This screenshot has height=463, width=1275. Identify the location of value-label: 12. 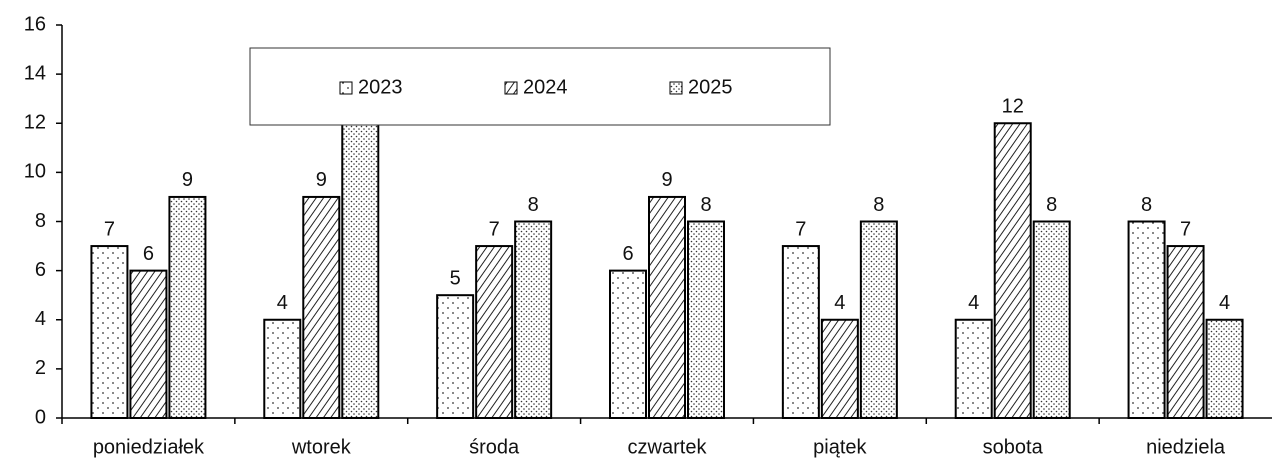
(1013, 107).